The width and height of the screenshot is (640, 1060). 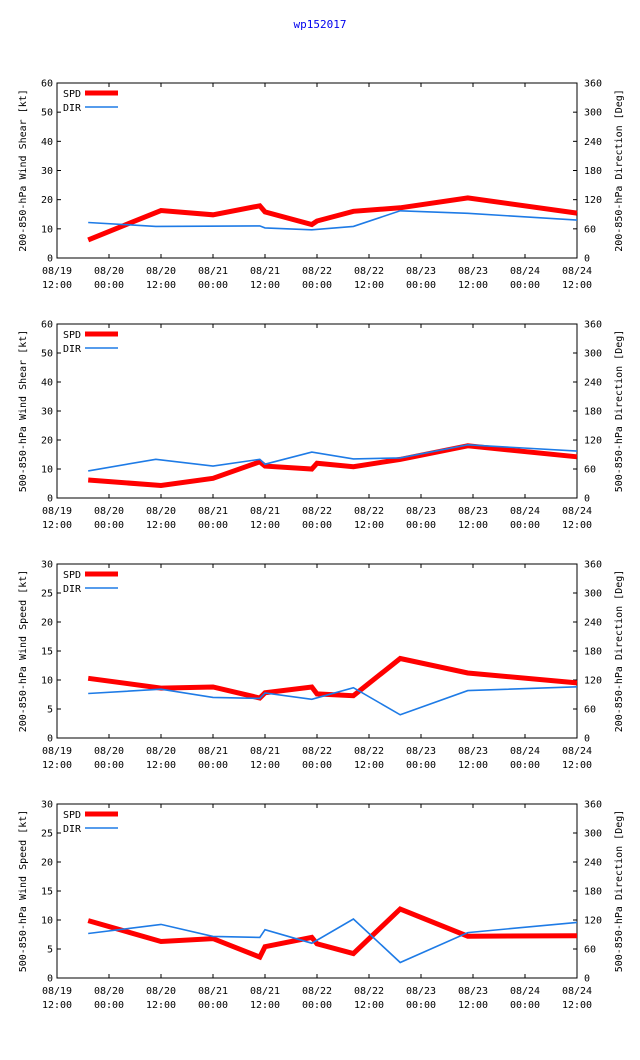 I want to click on y-tick-label: 15, so click(x=47, y=892).